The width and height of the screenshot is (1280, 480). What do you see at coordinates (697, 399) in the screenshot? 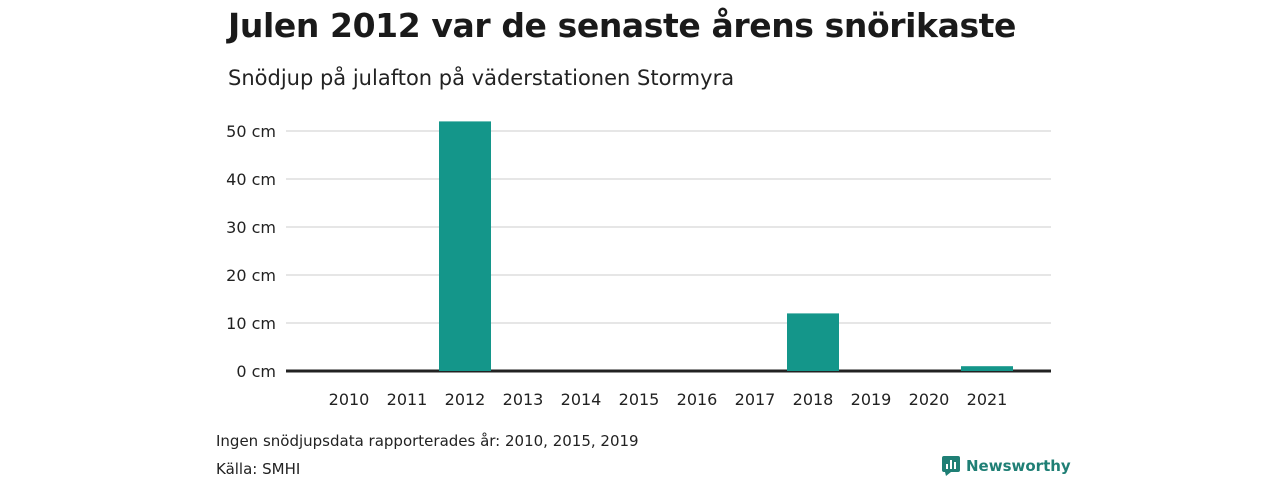
I see `x-tick-label: 2016` at bounding box center [697, 399].